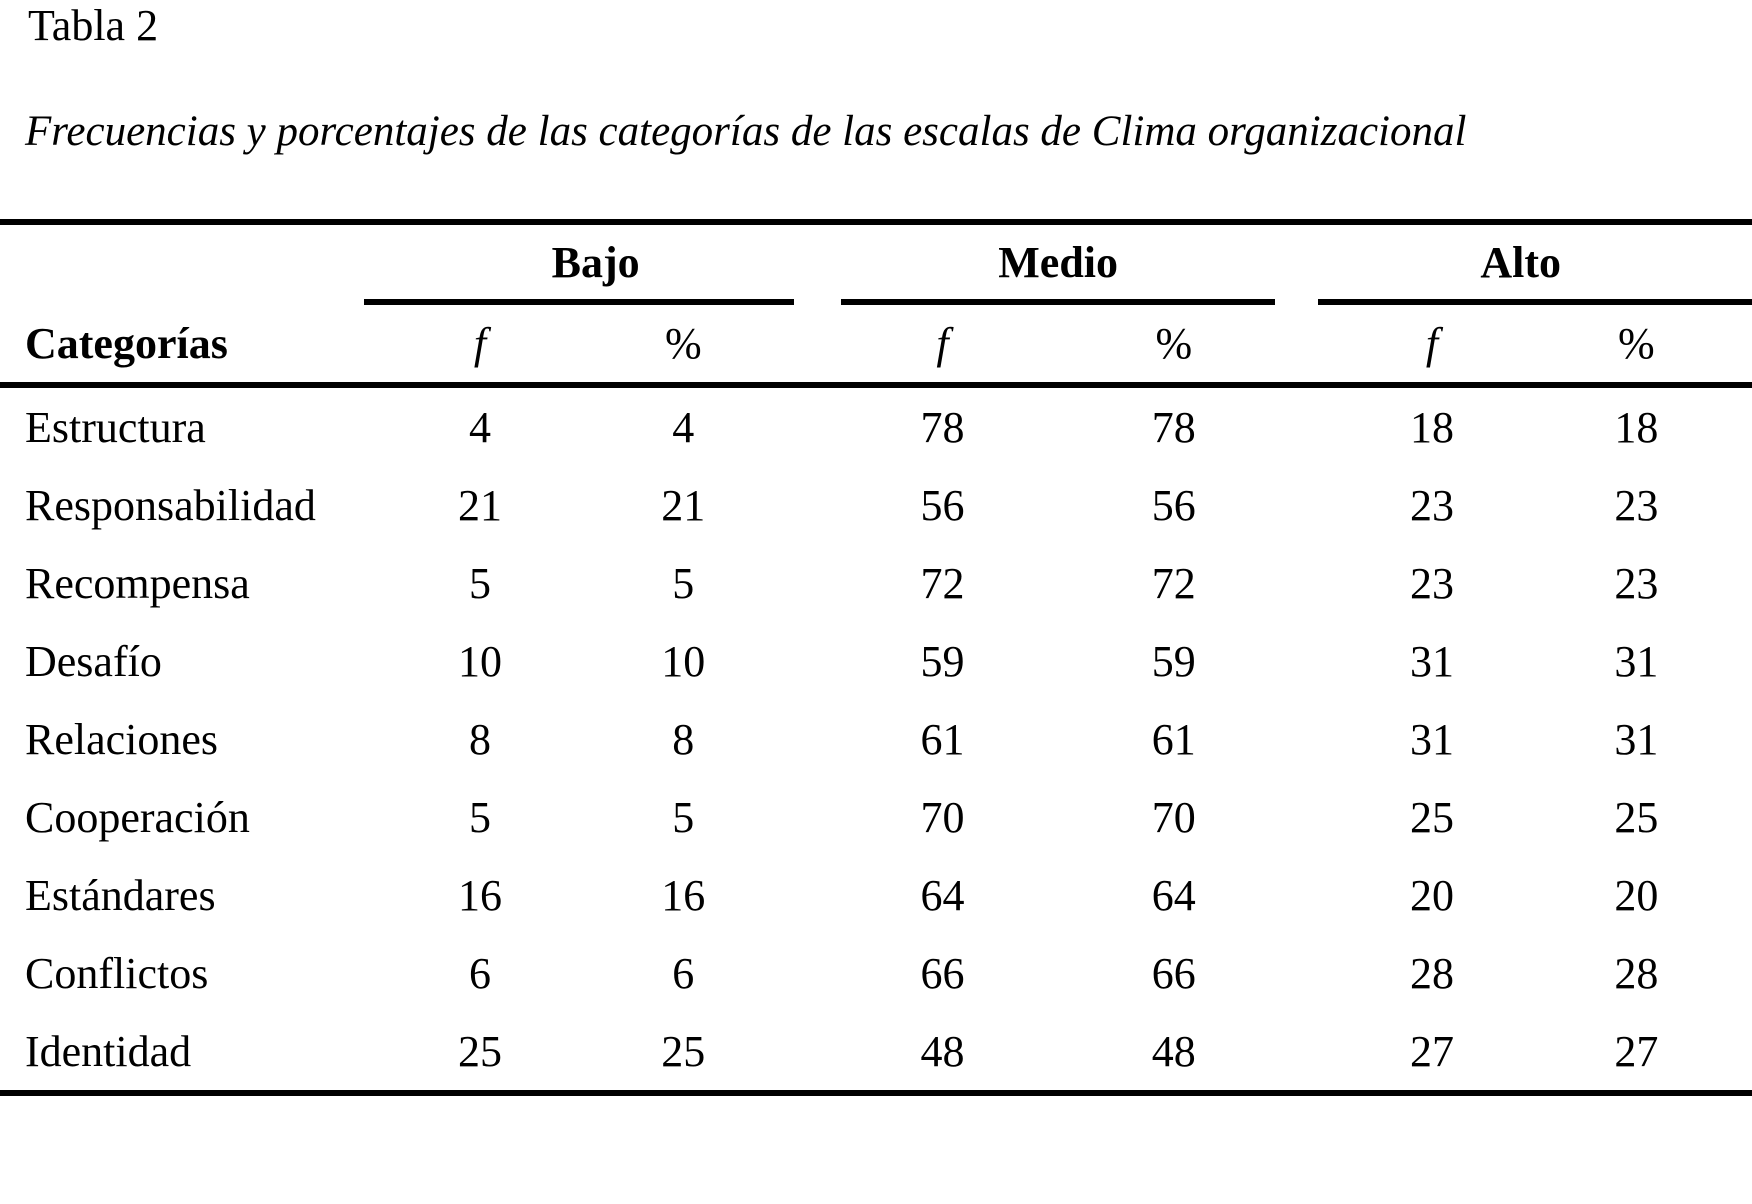 The width and height of the screenshot is (1752, 1204). What do you see at coordinates (1636, 346) in the screenshot?
I see `pct-column-header-alto: %` at bounding box center [1636, 346].